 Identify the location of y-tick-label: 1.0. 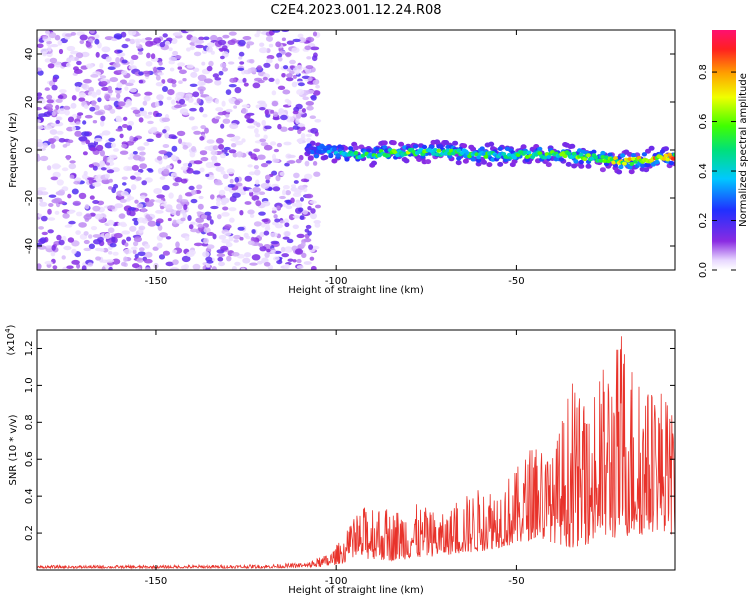
(29, 385).